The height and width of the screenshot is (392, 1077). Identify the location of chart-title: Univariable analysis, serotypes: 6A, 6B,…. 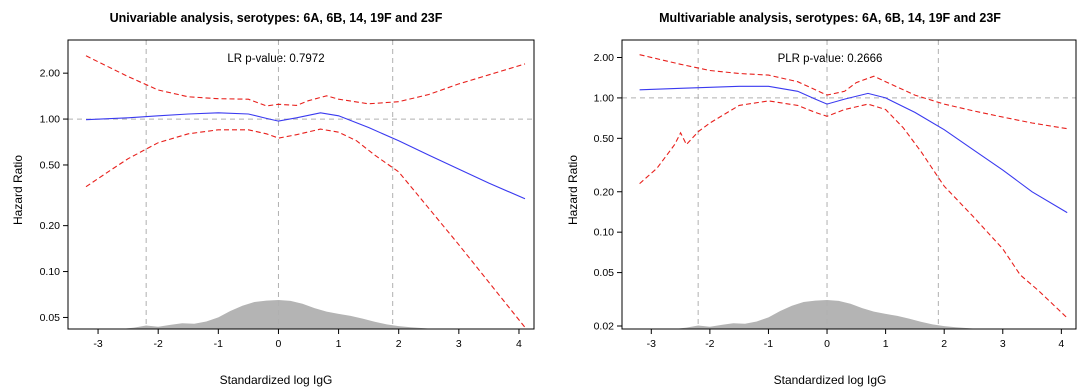
(276, 18).